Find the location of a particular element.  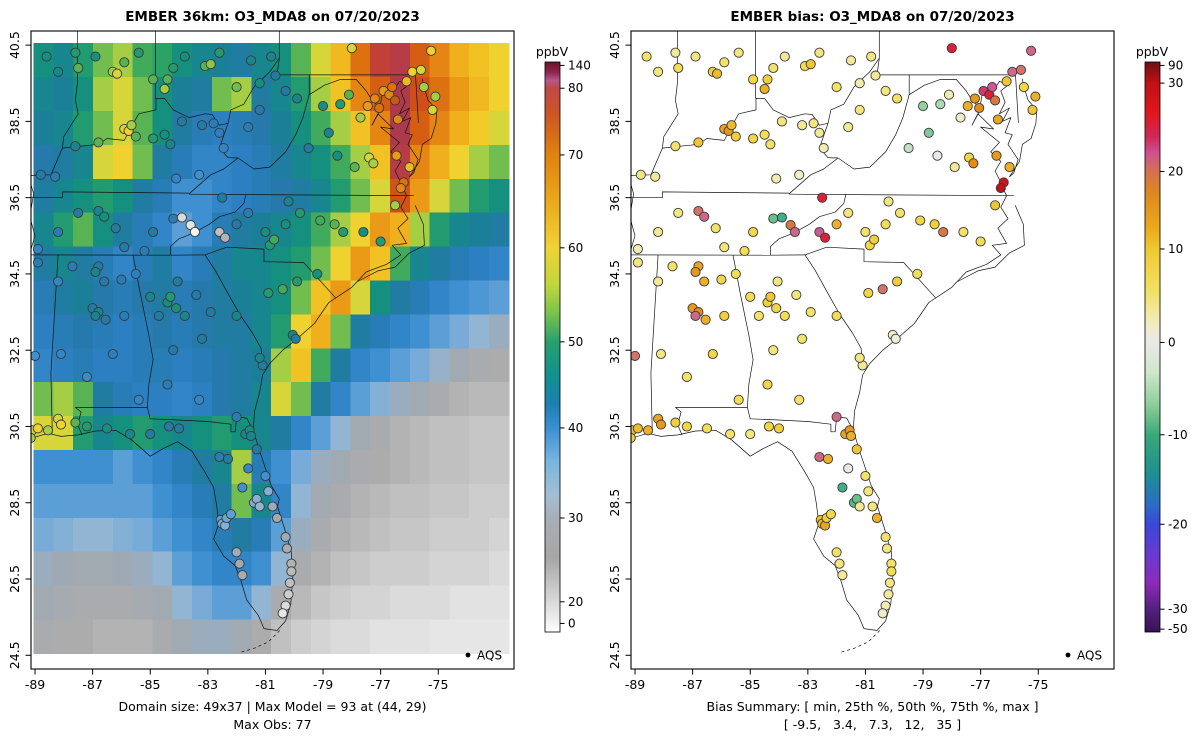

colorbar-tick-label: 90 is located at coordinates (1175, 65).